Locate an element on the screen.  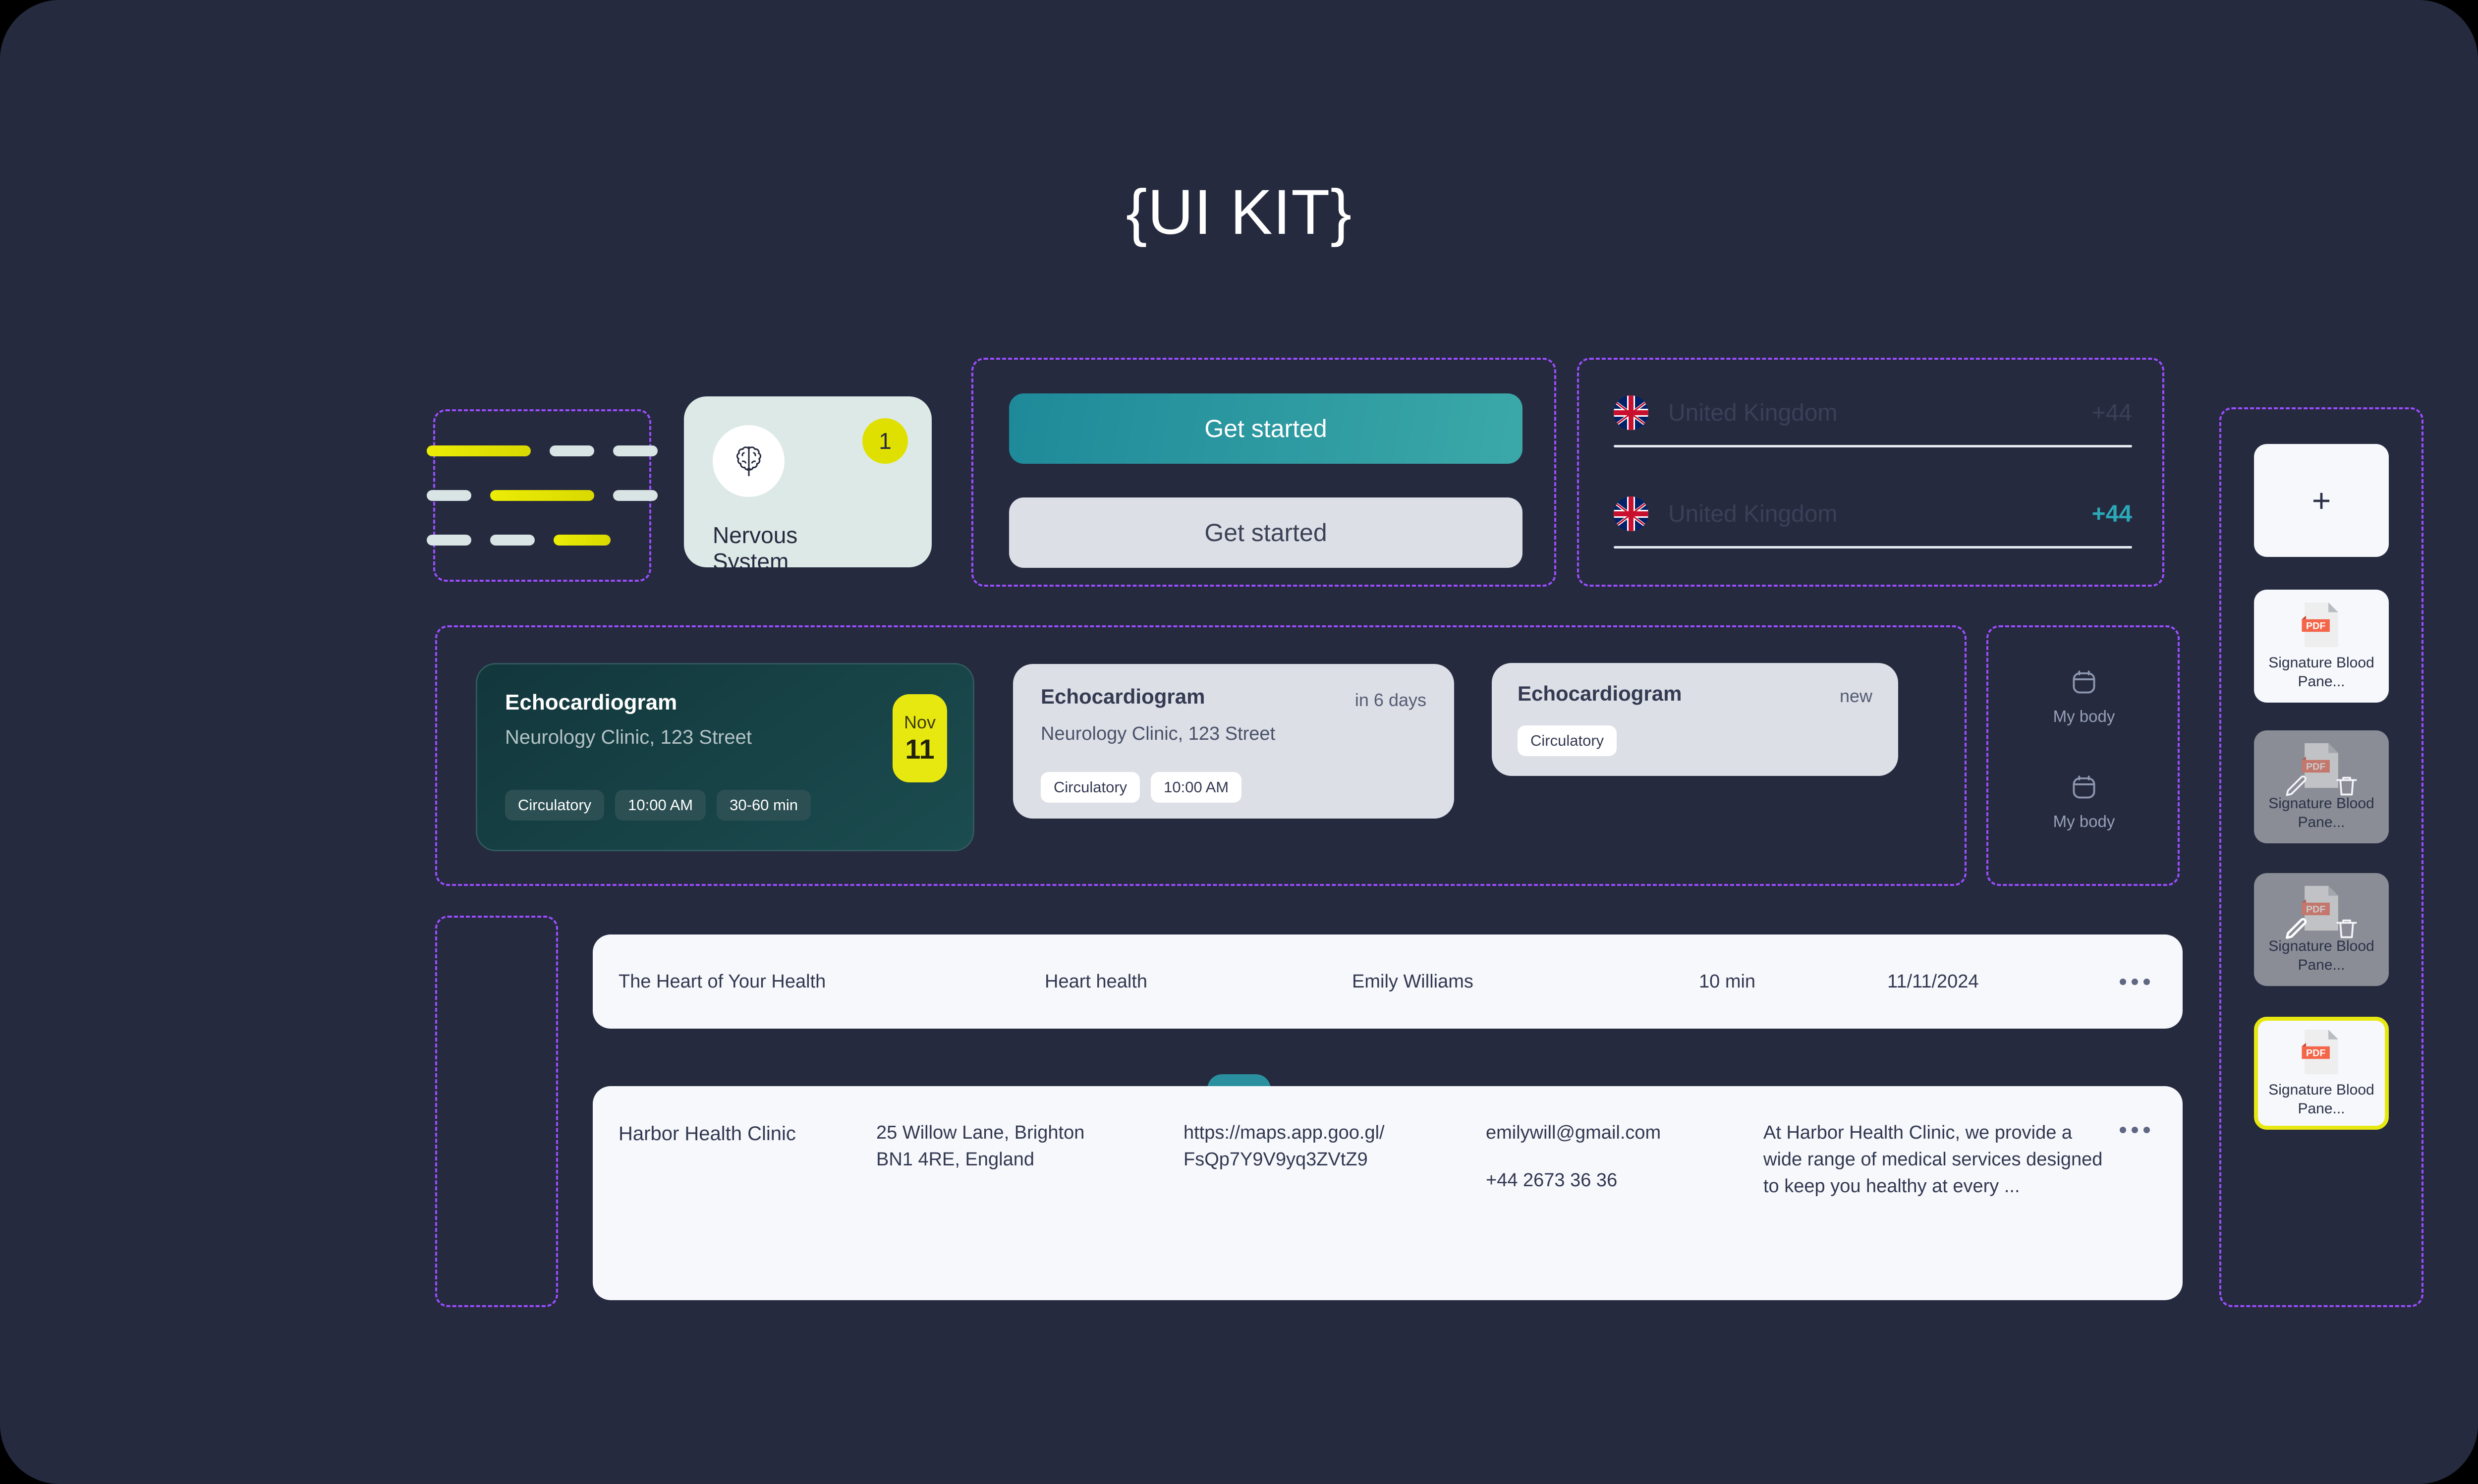
spec-box-phone-fields: United Kingdom +44 United Kingdom +44 is located at coordinates (1870, 472).